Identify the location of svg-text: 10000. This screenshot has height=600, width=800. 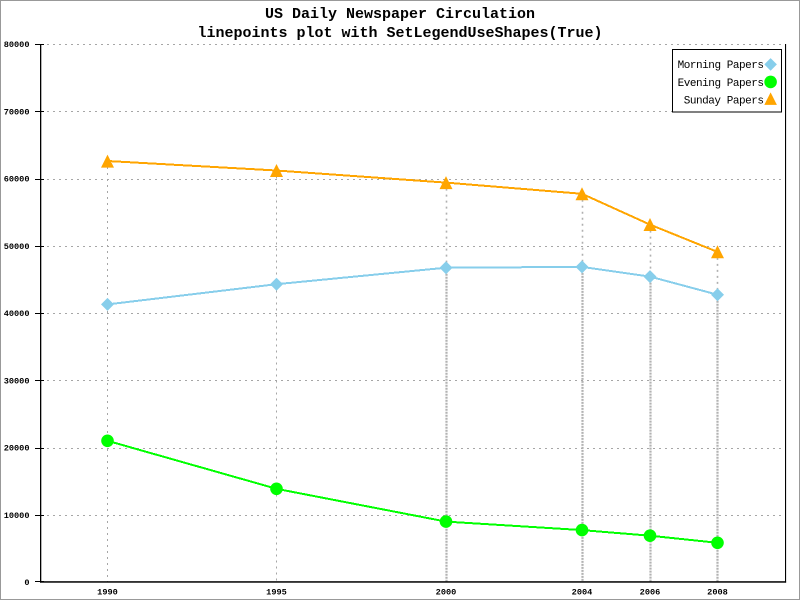
(17, 516).